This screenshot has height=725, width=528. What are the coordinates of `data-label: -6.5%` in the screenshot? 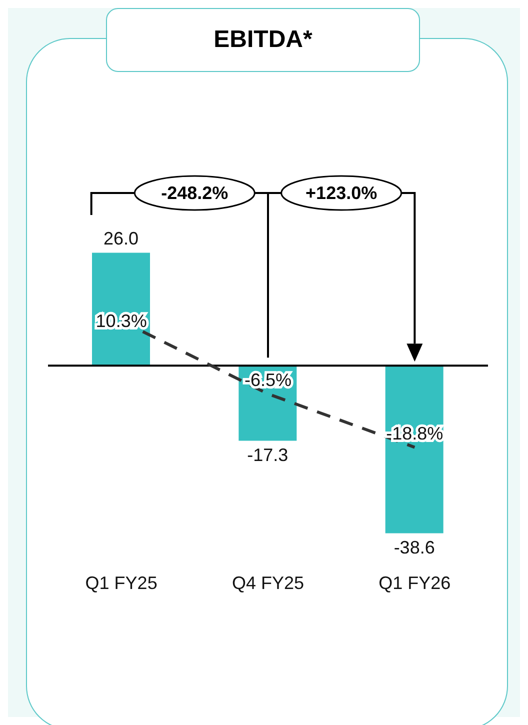 It's located at (268, 380).